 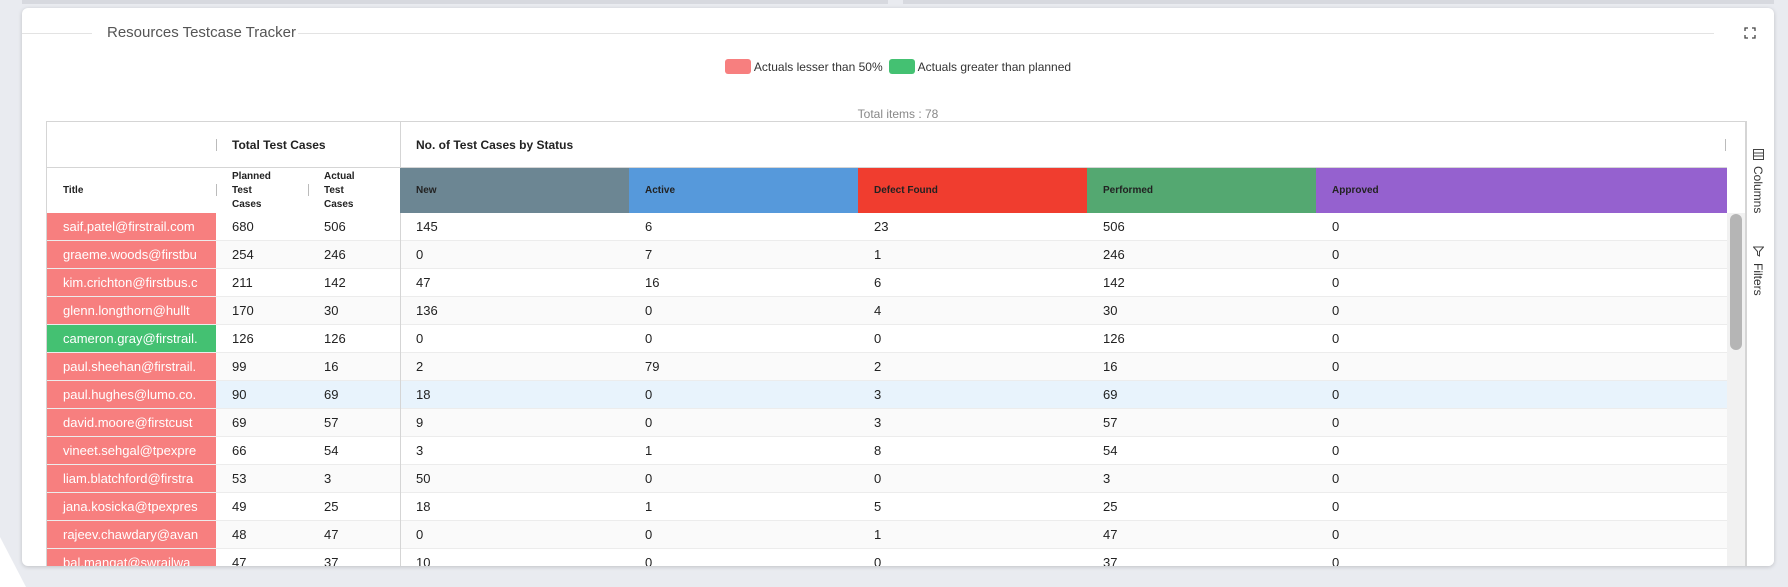 What do you see at coordinates (1110, 506) in the screenshot?
I see `cell-performed: 25` at bounding box center [1110, 506].